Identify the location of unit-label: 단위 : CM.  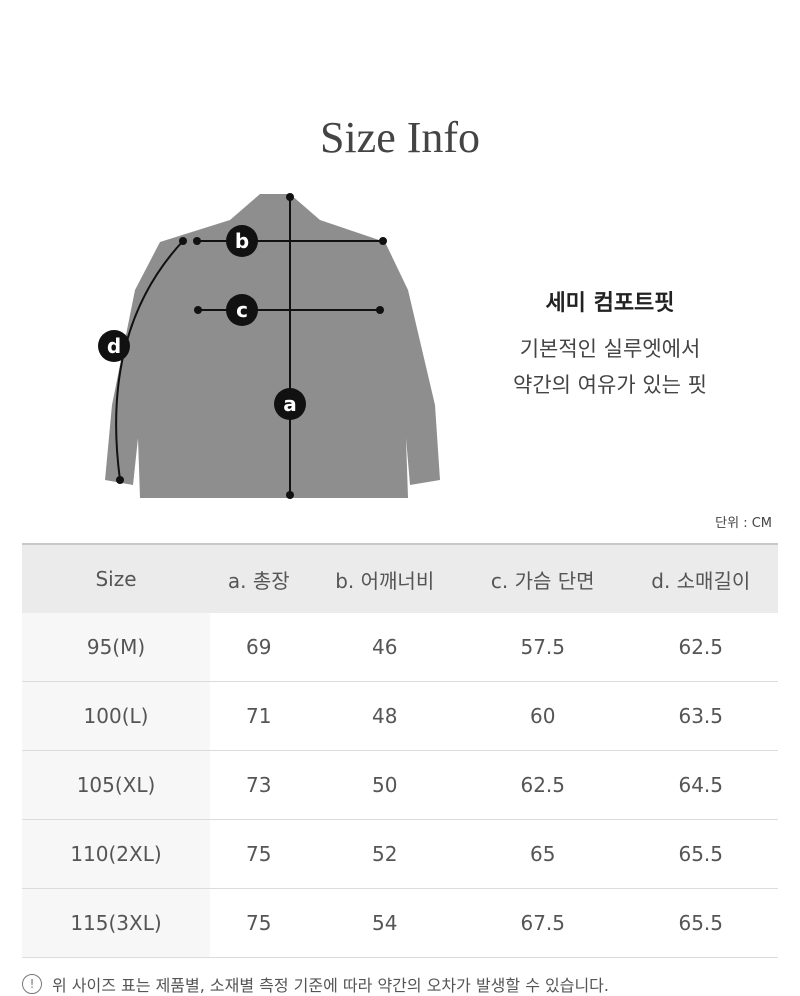
(743, 523).